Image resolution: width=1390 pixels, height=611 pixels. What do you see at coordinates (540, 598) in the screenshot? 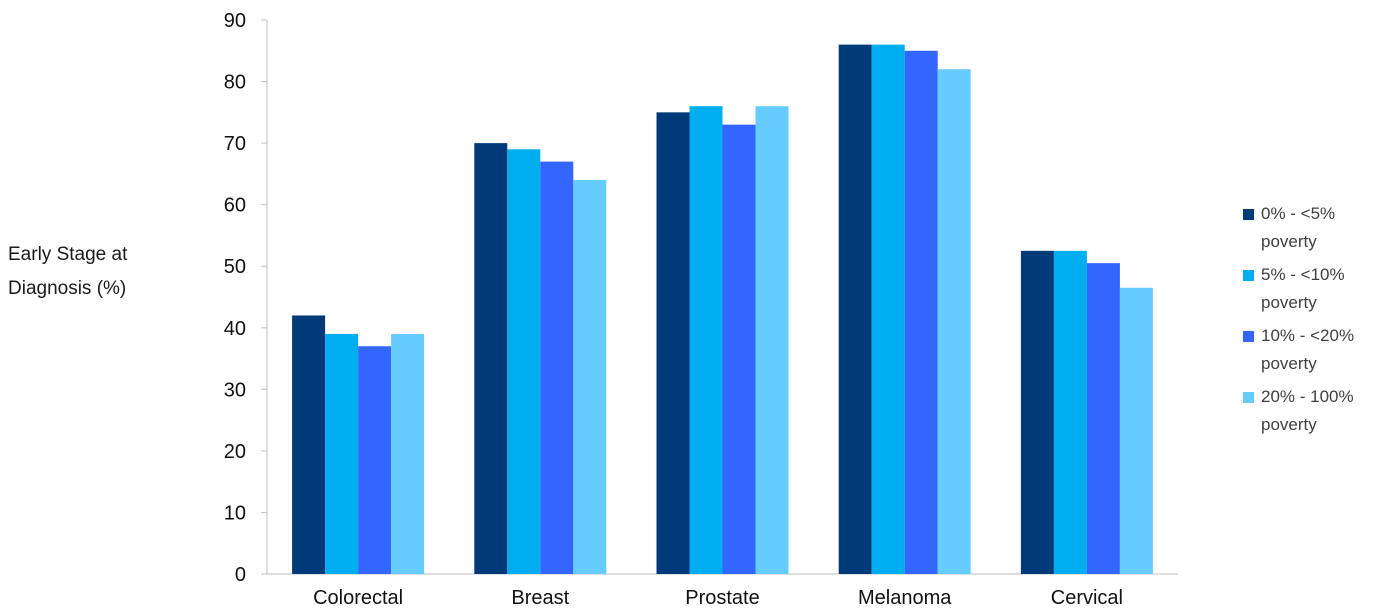
I see `x-category-label: Breast` at bounding box center [540, 598].